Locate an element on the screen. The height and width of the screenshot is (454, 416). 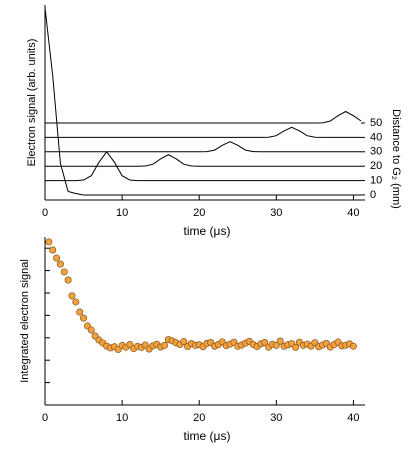
y-tick-label: 50 is located at coordinates (376, 123).